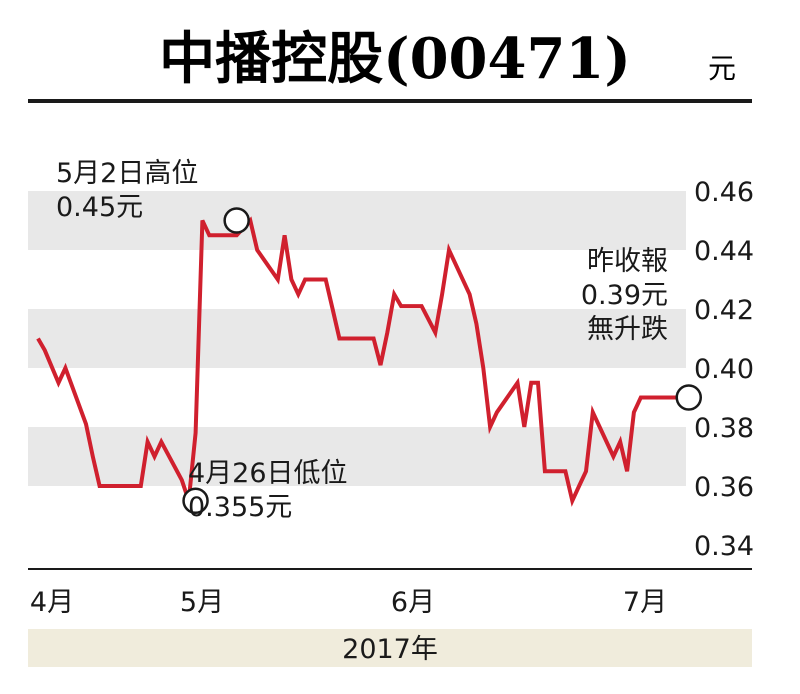 This screenshot has width=800, height=694. What do you see at coordinates (724, 251) in the screenshot?
I see `y-tick-label: 0.44` at bounding box center [724, 251].